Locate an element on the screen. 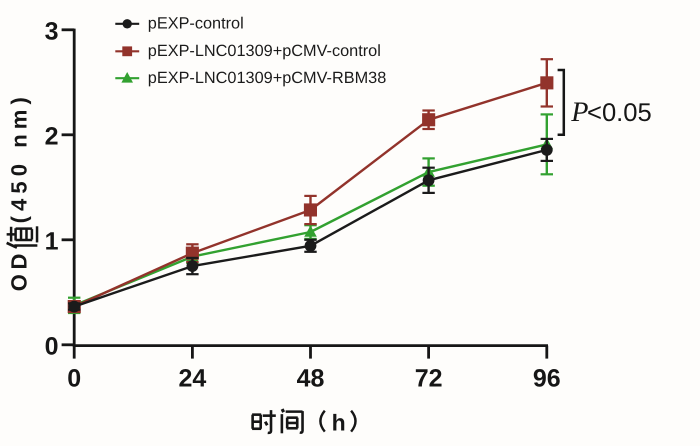 The height and width of the screenshot is (446, 700). svg-text: pEXP-control is located at coordinates (196, 24).